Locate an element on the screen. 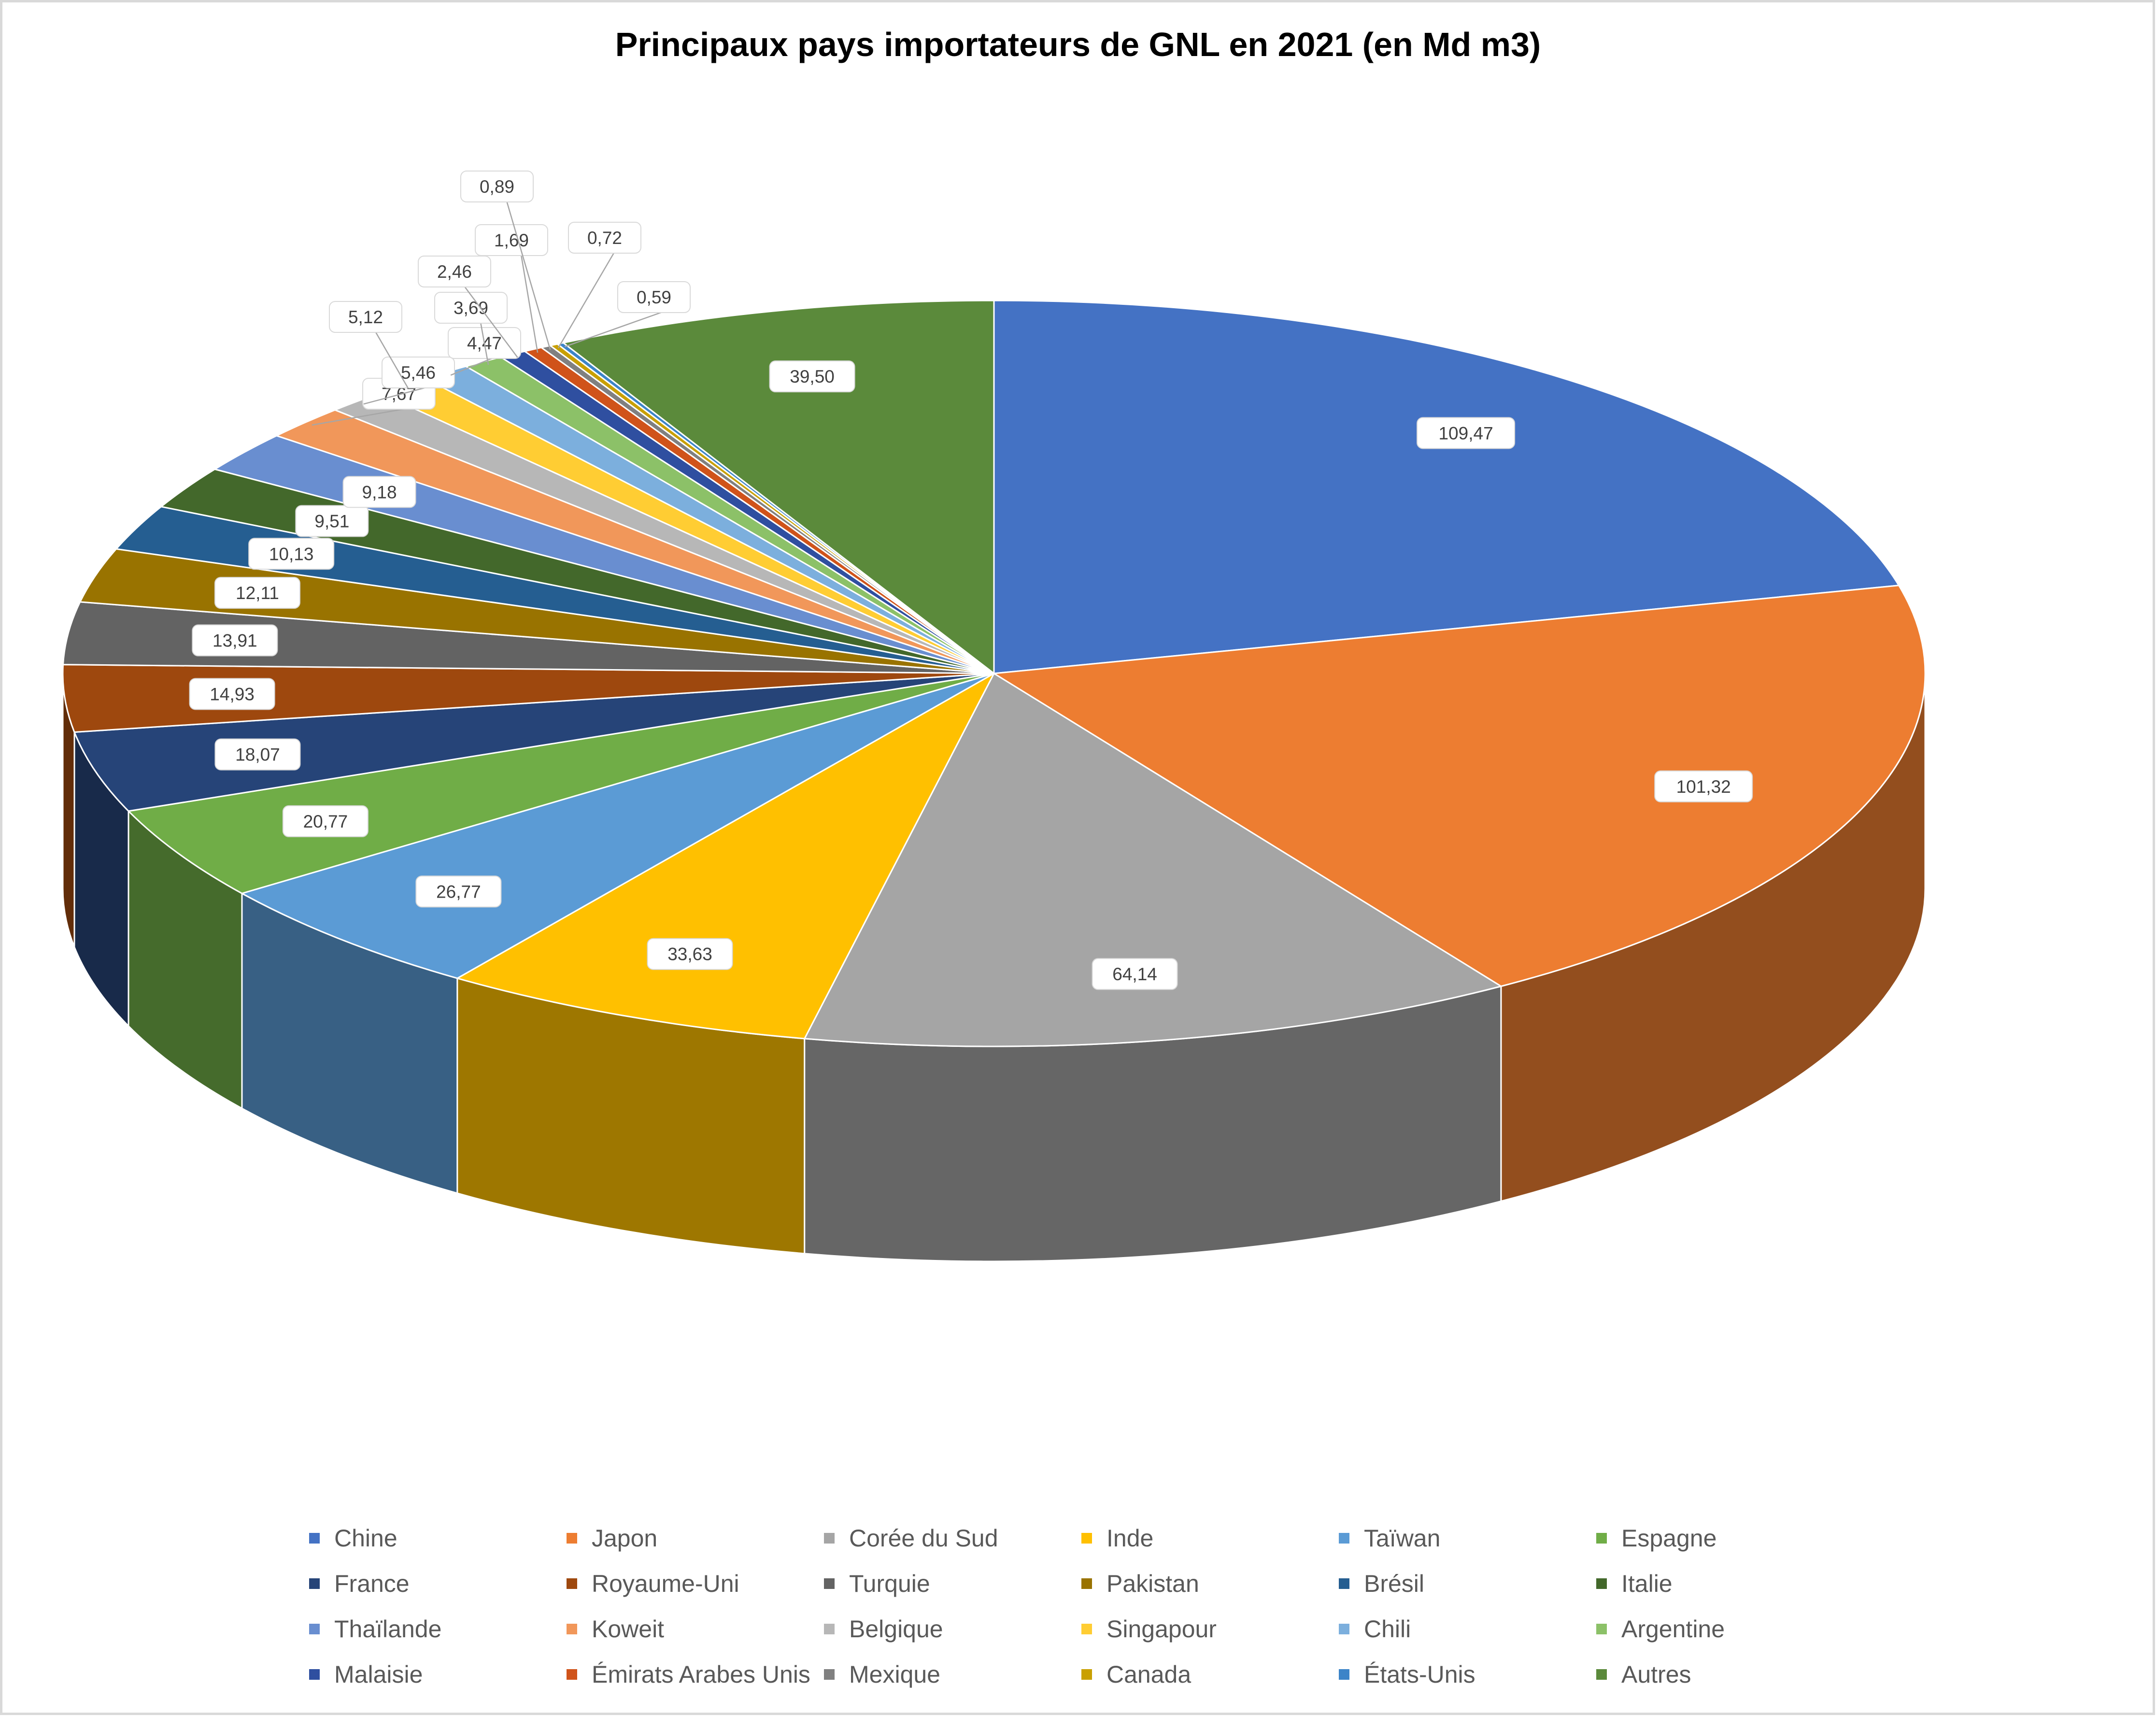  legend-item-emirats-arabes-unis: Émirats Arabes Unis is located at coordinates (695, 1674).